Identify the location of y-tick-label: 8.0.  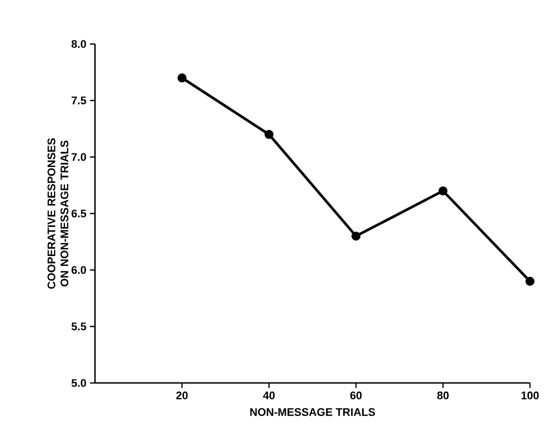
(79, 44).